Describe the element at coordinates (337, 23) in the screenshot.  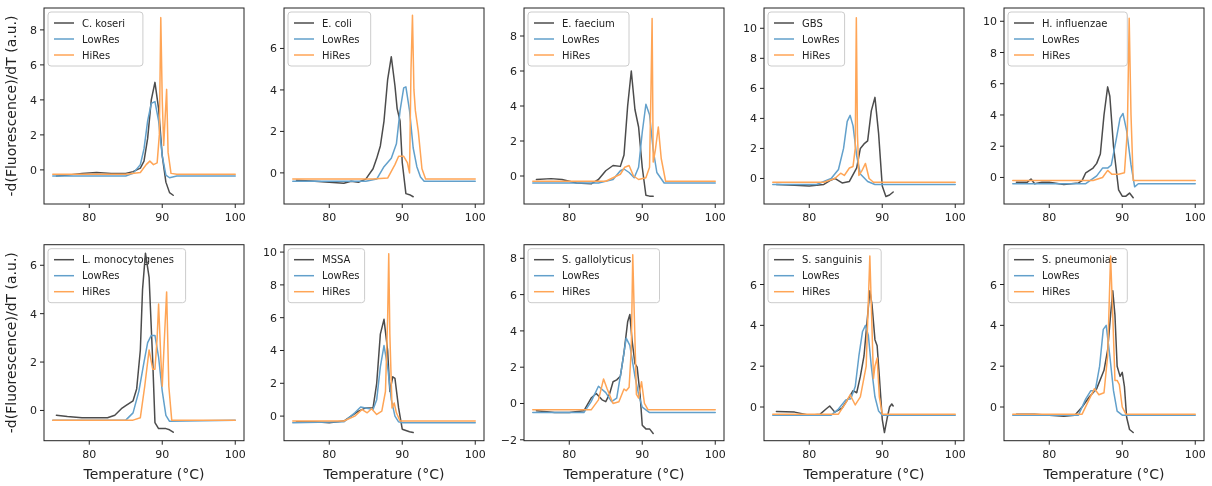
I see `legend-label: E. coli` at that location.